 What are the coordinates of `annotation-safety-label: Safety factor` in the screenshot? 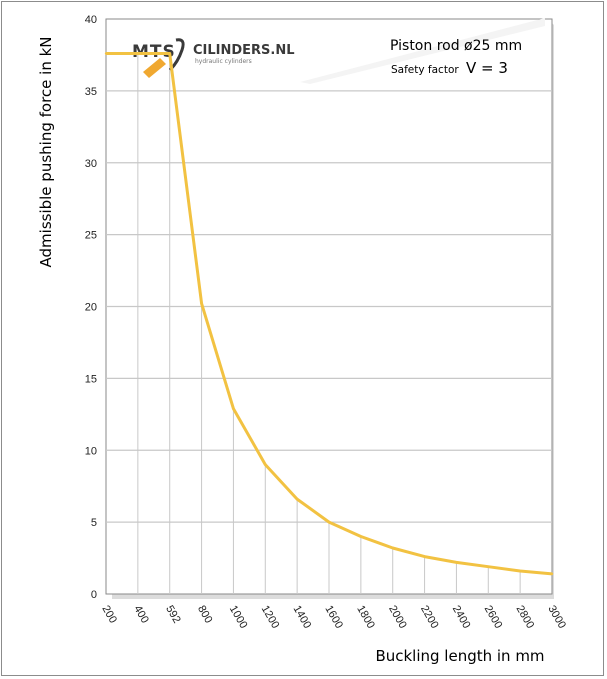 It's located at (425, 70).